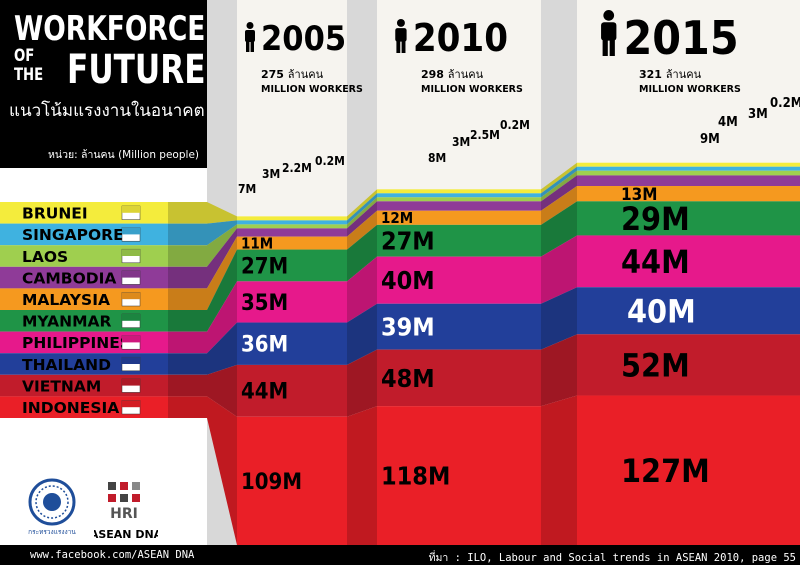 Image resolution: width=800 pixels, height=565 pixels. I want to click on asean-dna-text: ASEAN DNA, so click(126, 534).